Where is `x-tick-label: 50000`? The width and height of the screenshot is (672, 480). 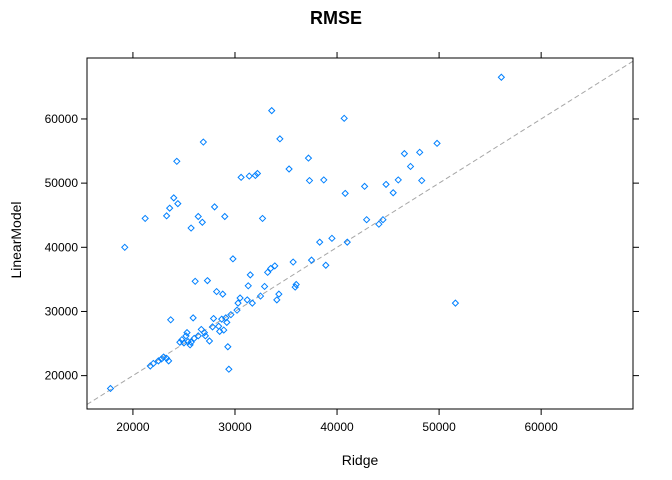 x-tick-label: 50000 is located at coordinates (439, 427).